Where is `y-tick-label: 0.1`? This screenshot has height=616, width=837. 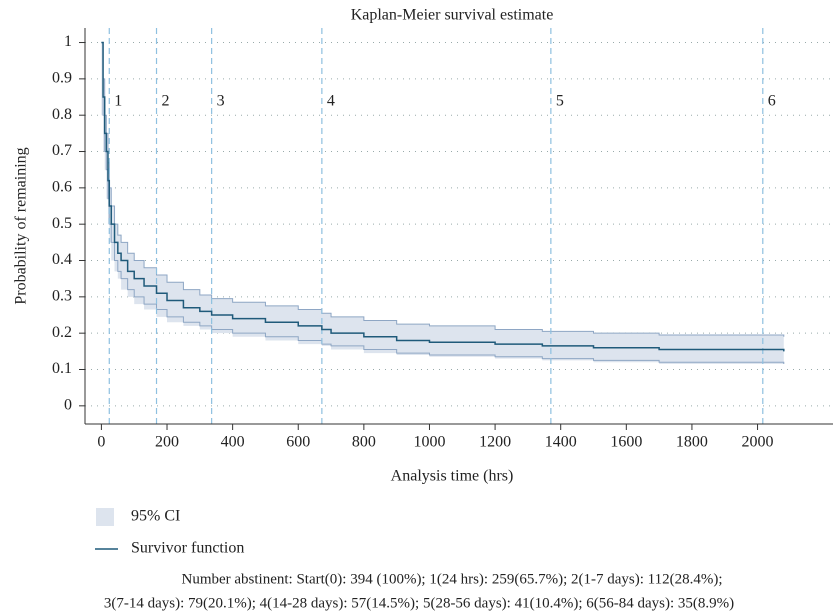
y-tick-label: 0.1 is located at coordinates (62, 368).